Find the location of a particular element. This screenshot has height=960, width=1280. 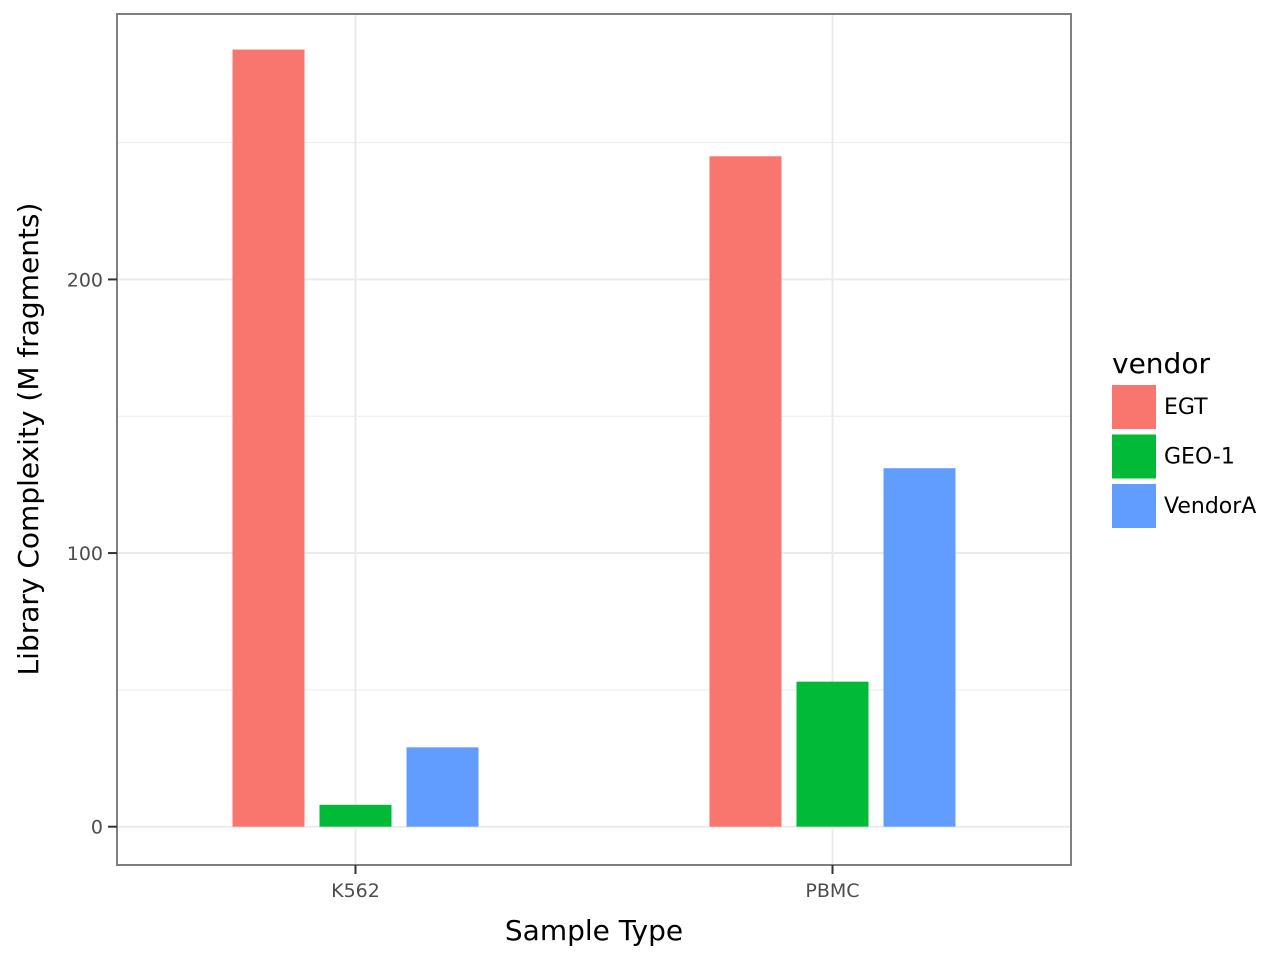

legend-label-vendora: VendorA is located at coordinates (1210, 506).